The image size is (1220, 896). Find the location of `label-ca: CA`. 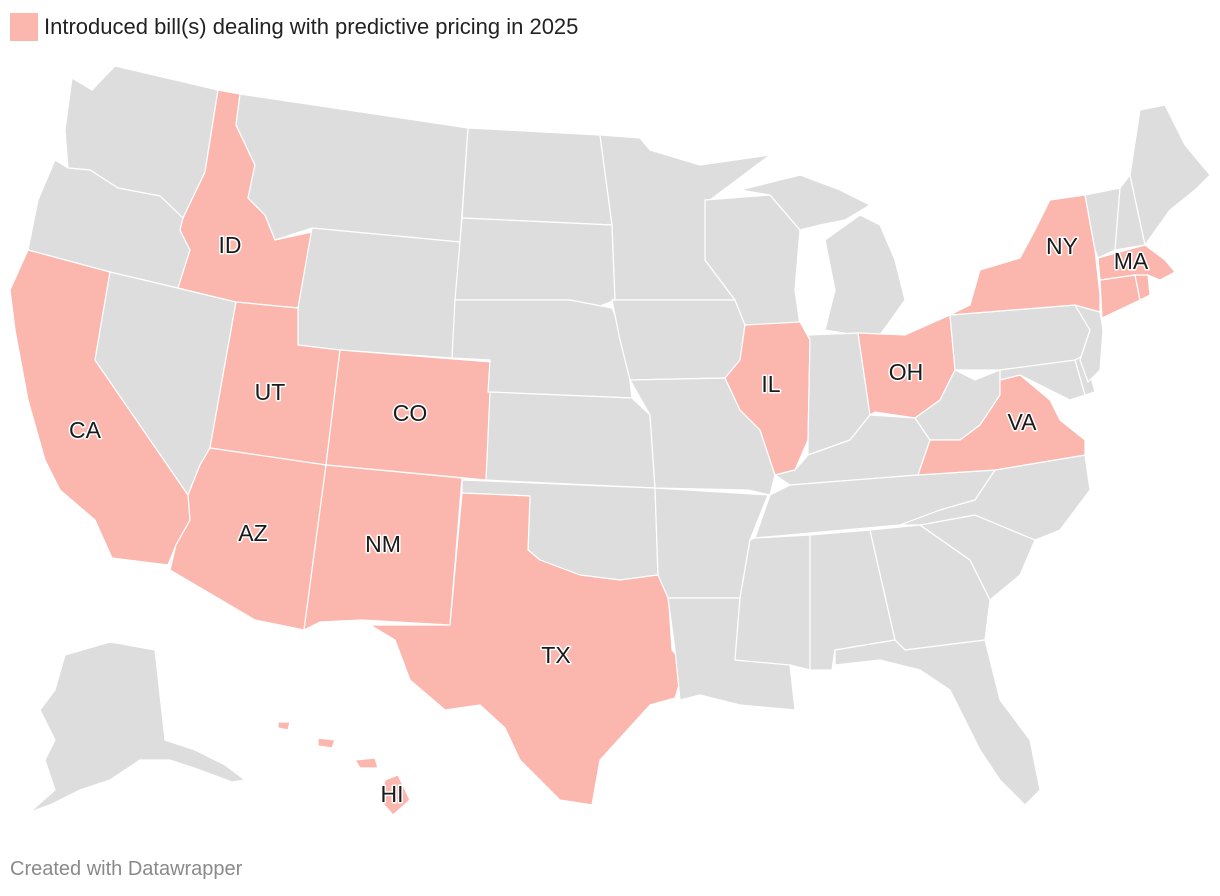

label-ca: CA is located at coordinates (85, 430).